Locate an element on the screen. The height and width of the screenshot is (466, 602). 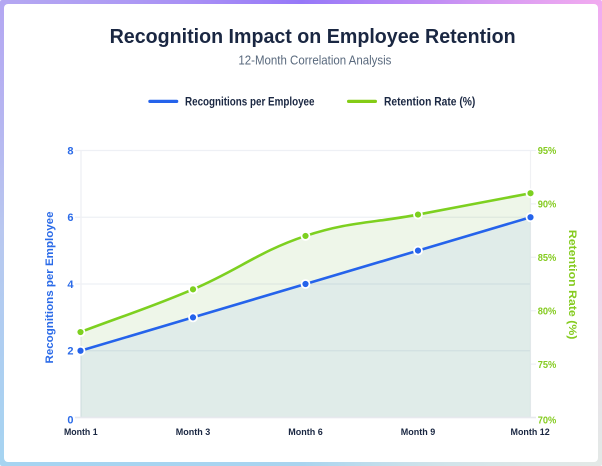
svg-text: Month 1 is located at coordinates (81, 432).